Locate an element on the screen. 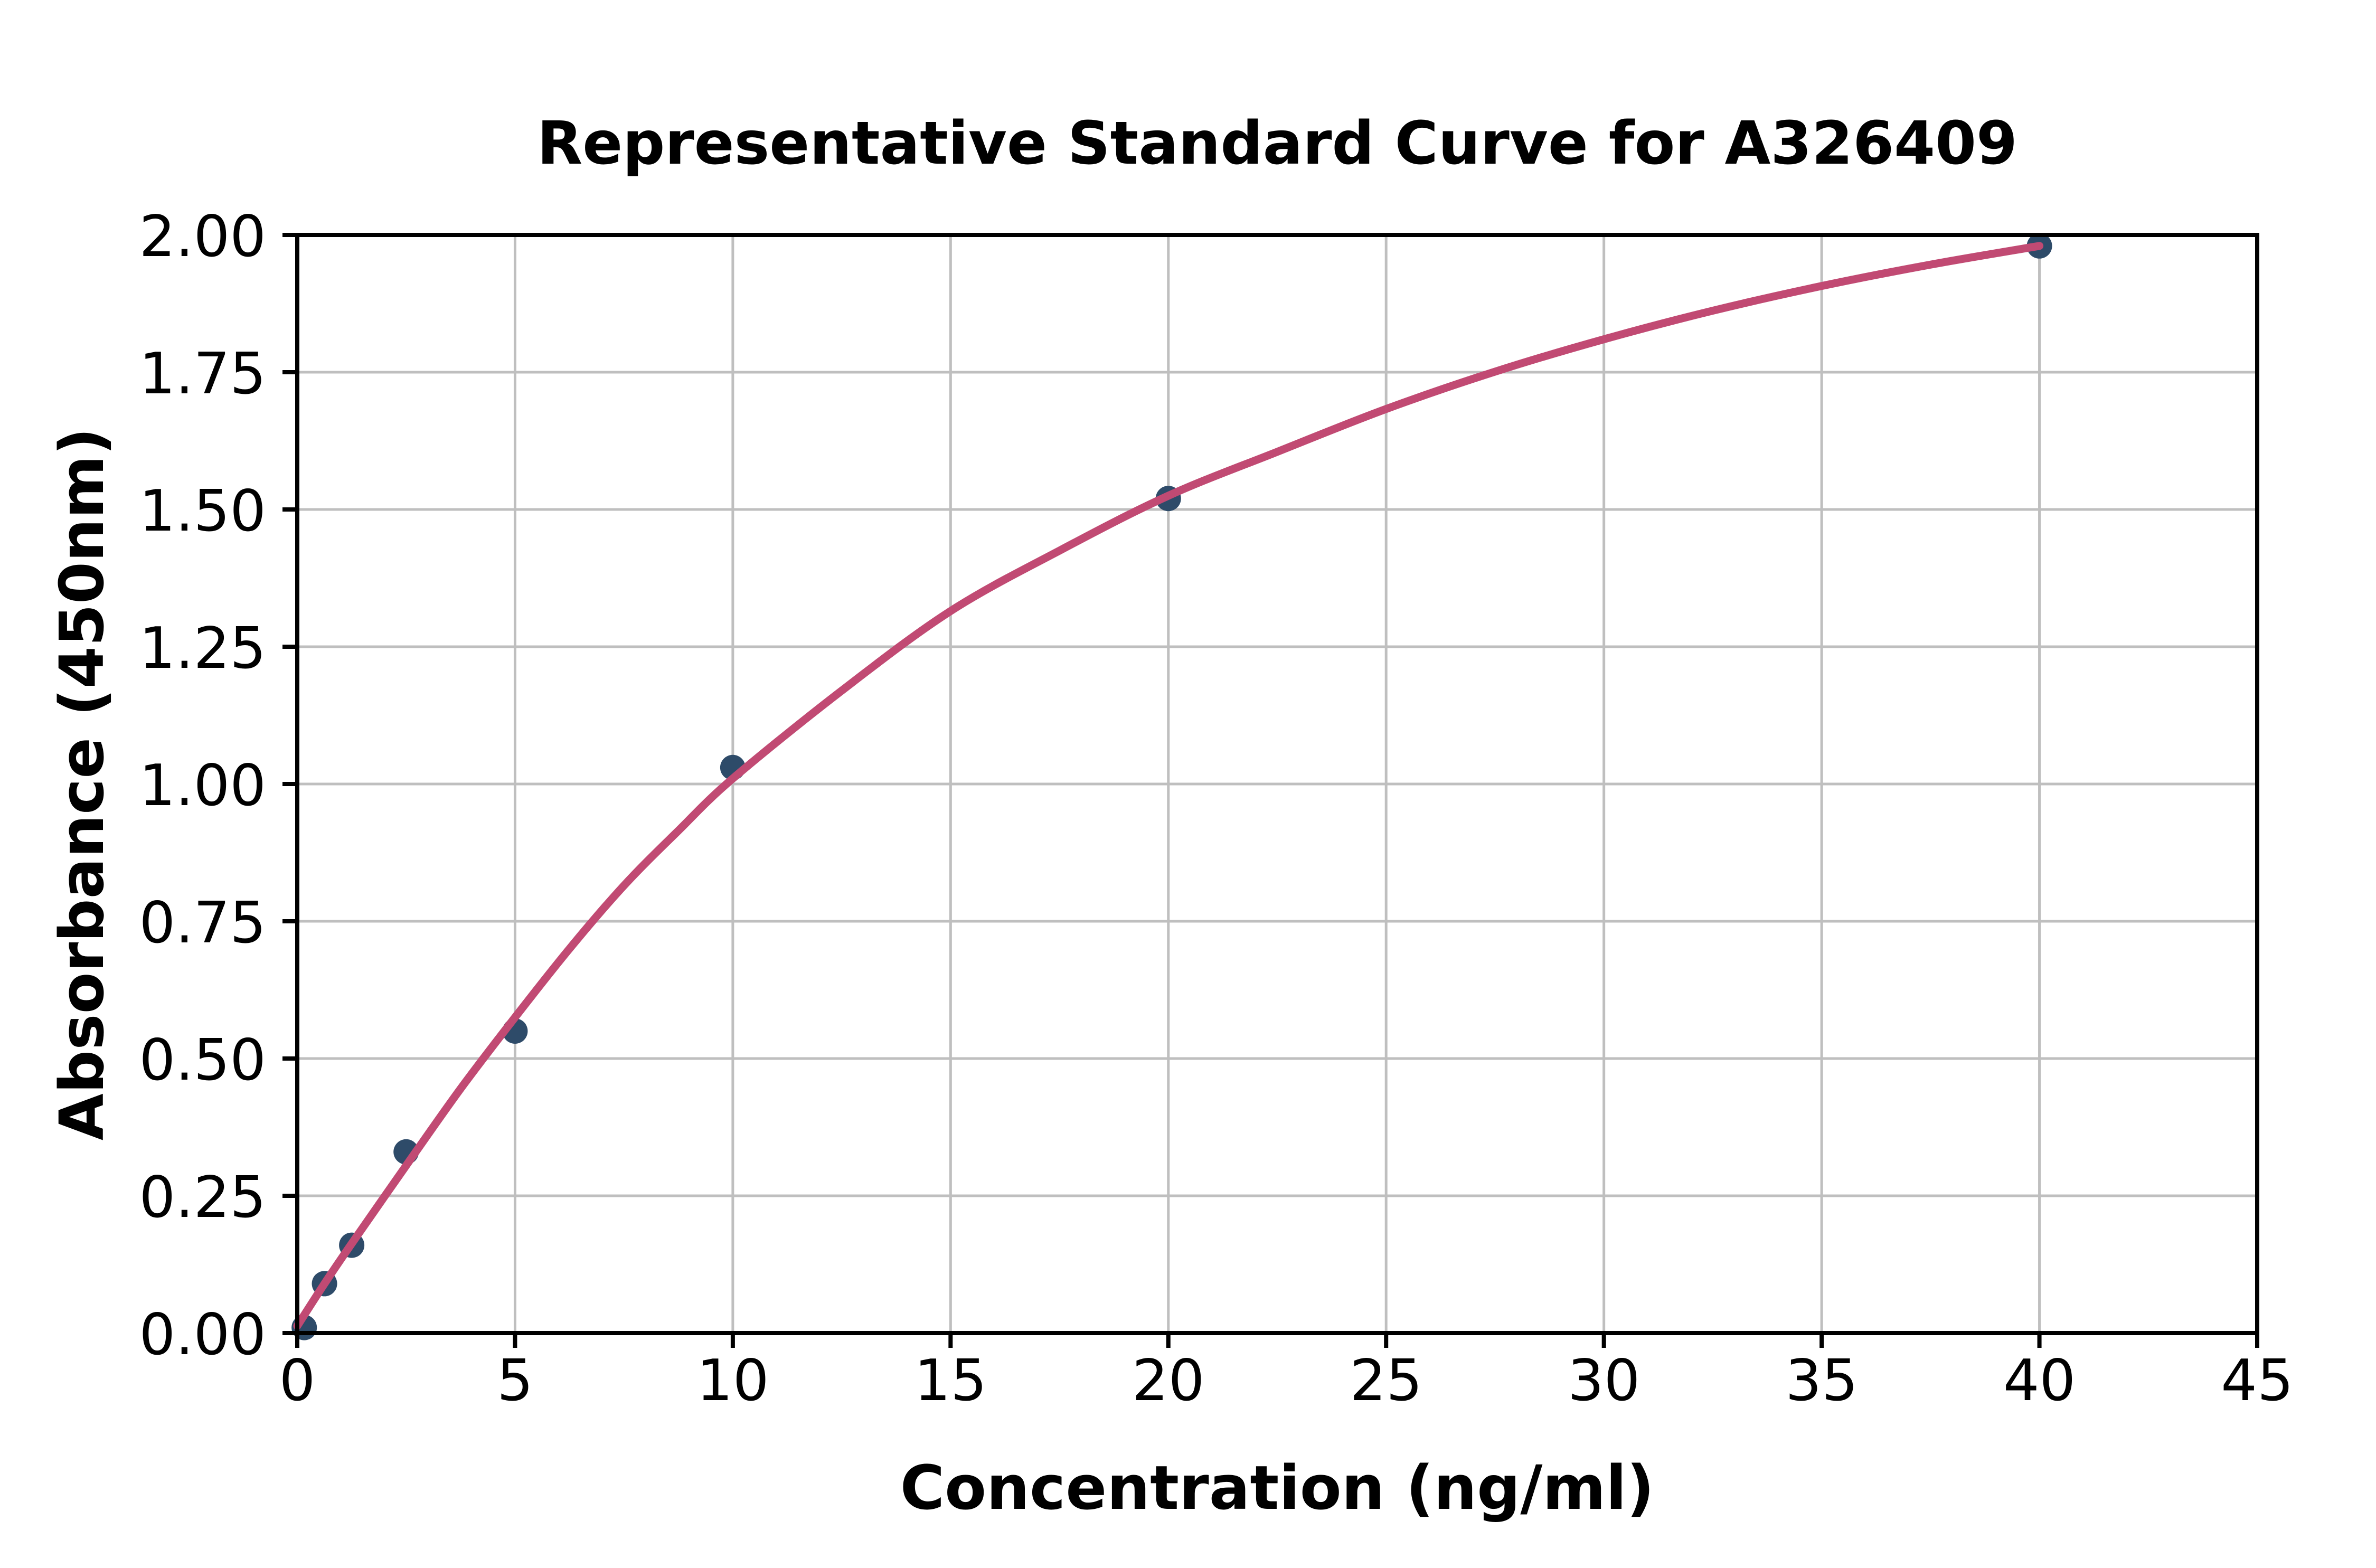 The width and height of the screenshot is (2376, 1568). y-tick-label: 1.50 is located at coordinates (203, 511).